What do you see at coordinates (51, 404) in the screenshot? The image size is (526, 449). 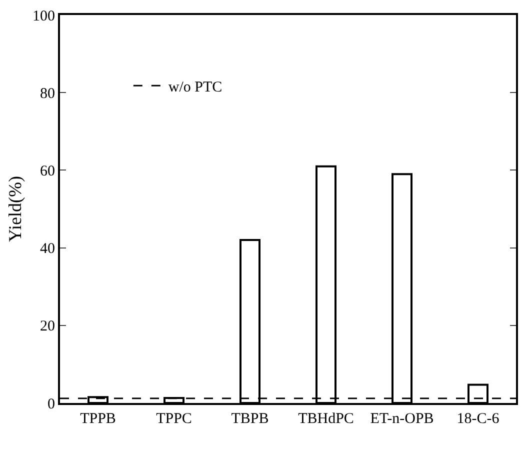 I see `y-tick-label: 0` at bounding box center [51, 404].